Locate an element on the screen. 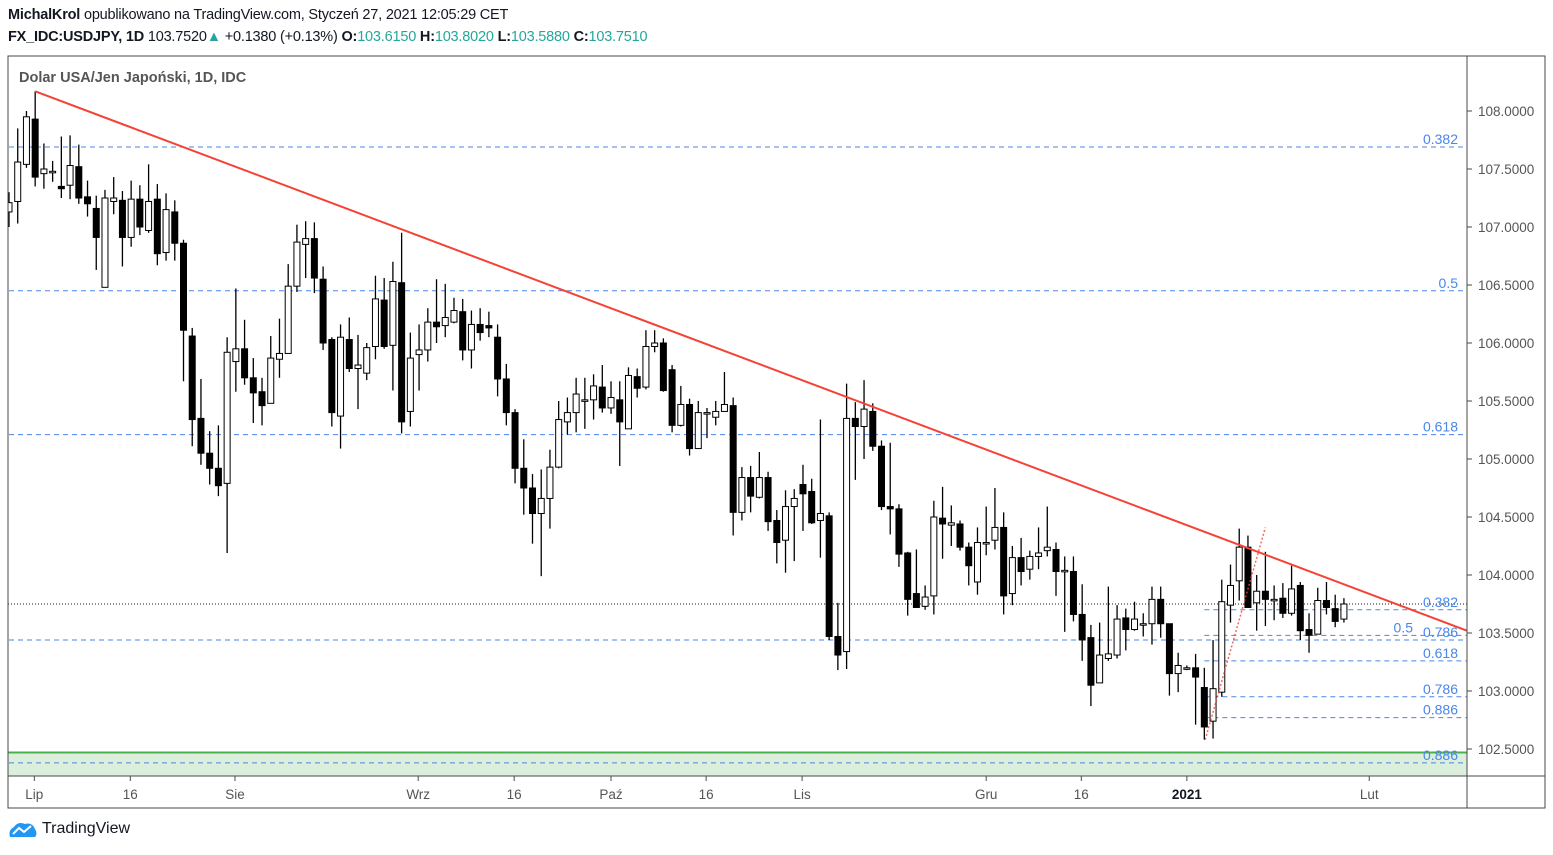 The height and width of the screenshot is (855, 1553). up-triangle-icon: ▲ is located at coordinates (213, 37).